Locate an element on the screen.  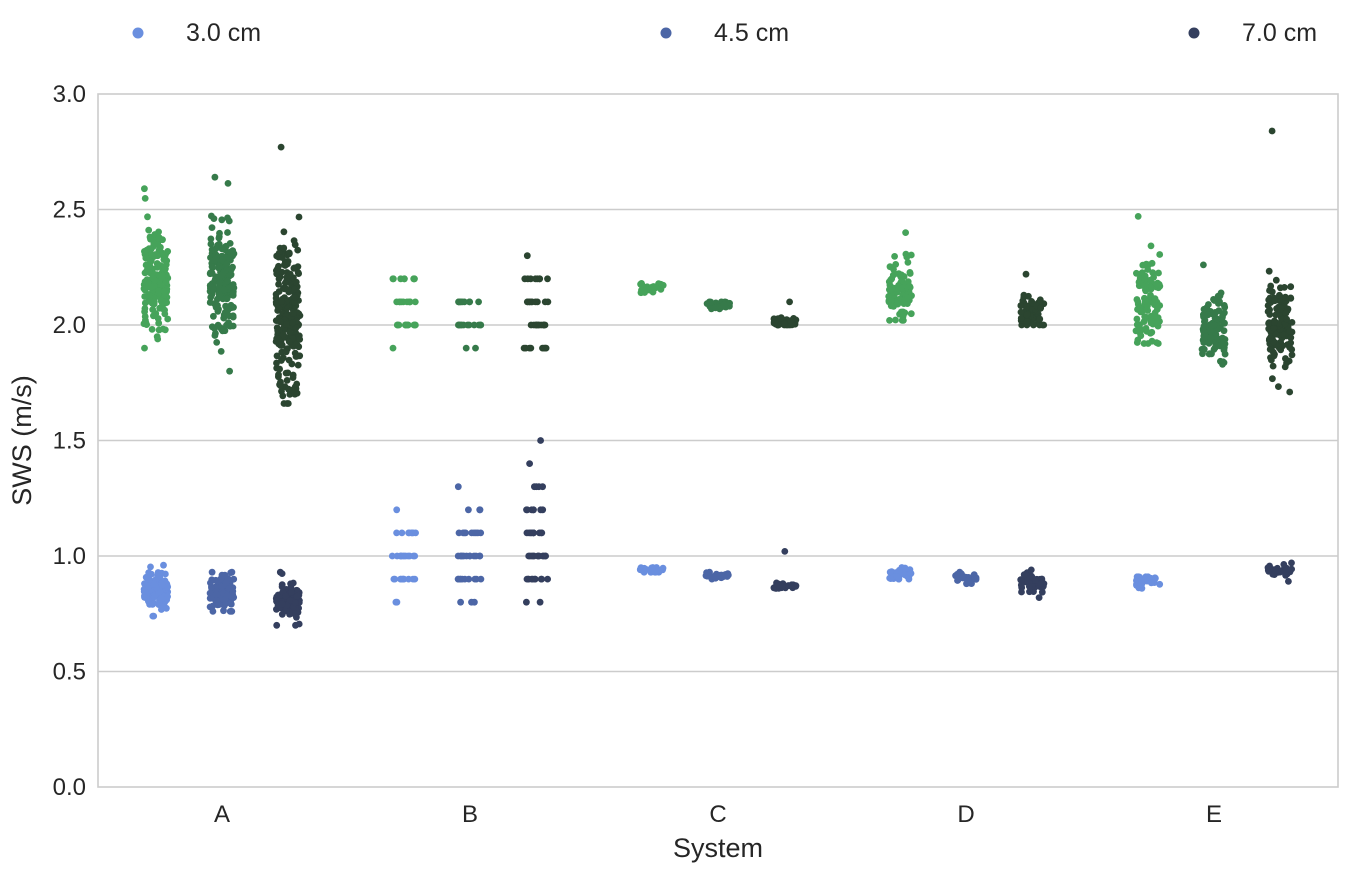
y-tick-label: 1.5 is located at coordinates (69, 441).